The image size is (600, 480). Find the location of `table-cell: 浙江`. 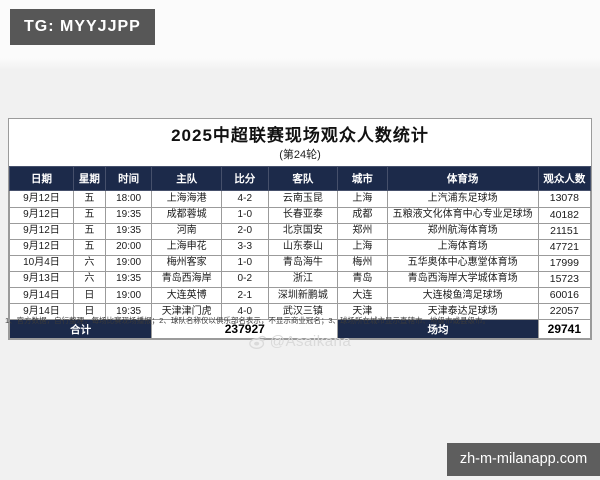

table-cell: 浙江 is located at coordinates (303, 280).